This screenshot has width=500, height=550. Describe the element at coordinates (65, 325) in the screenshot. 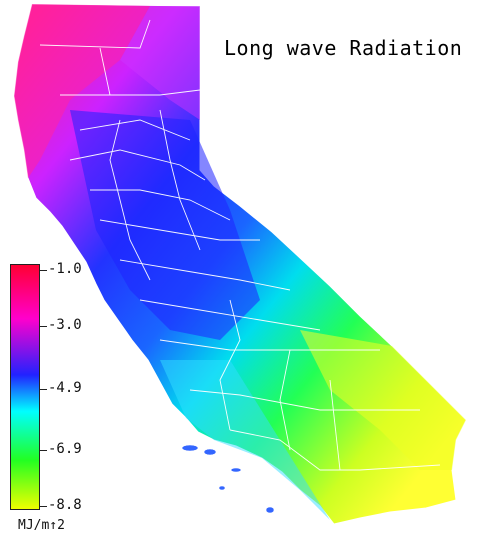

I see `legend-label-2: -3.0` at that location.